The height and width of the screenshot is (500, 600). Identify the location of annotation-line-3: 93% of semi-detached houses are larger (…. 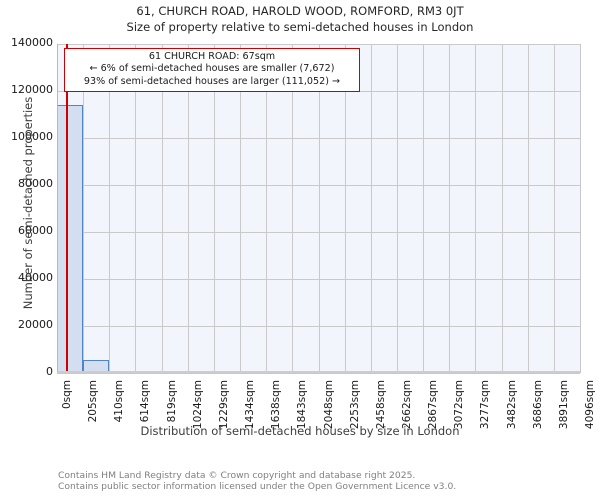
(212, 81).